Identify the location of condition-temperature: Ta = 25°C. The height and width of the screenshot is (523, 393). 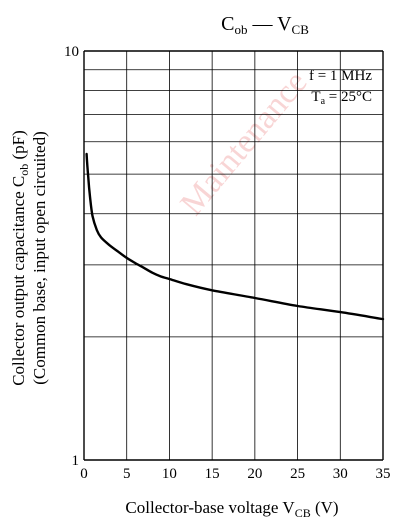
(341, 98).